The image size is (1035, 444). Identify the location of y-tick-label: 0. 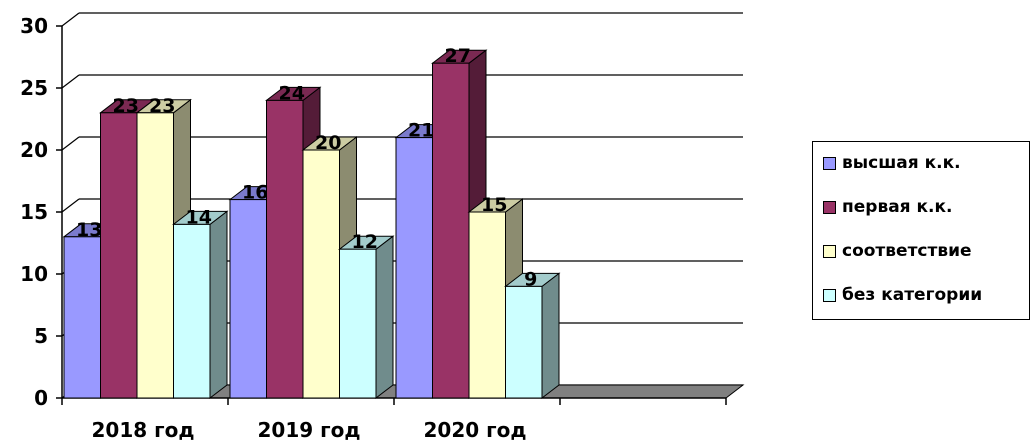
(41, 398).